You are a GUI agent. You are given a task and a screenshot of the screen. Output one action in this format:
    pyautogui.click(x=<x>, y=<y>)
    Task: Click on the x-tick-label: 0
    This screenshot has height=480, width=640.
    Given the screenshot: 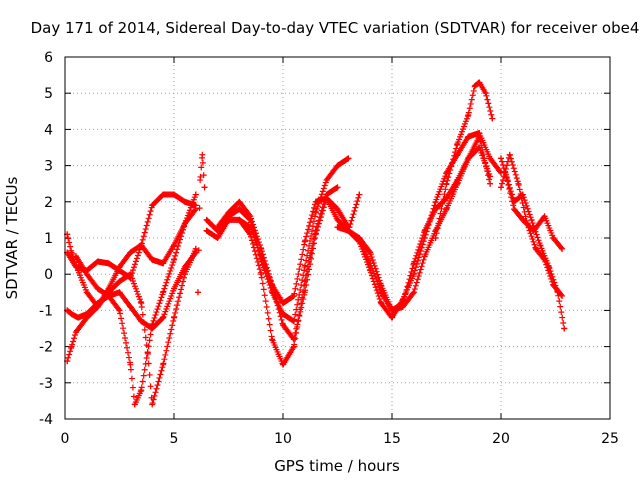 What is the action you would take?
    pyautogui.click(x=65, y=439)
    